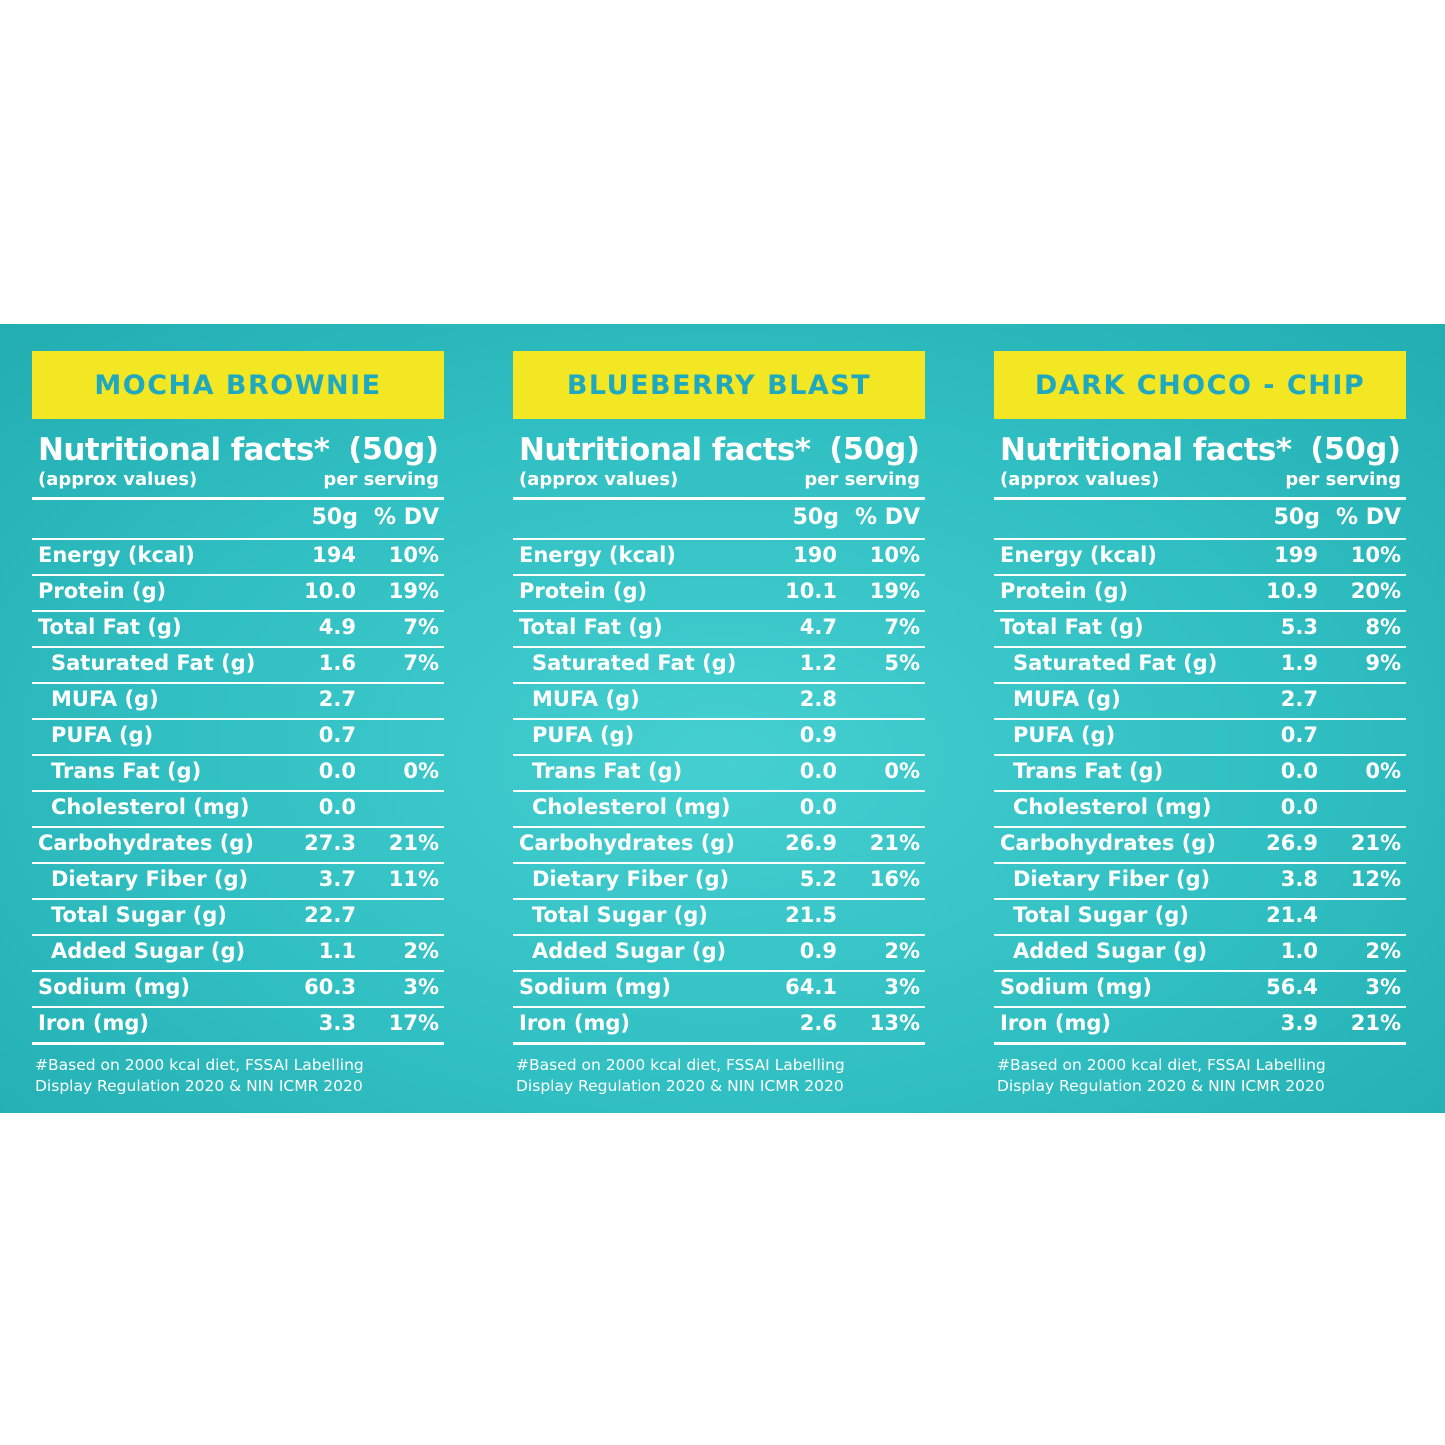 Image resolution: width=1445 pixels, height=1445 pixels. Describe the element at coordinates (337, 1023) in the screenshot. I see `nutrient-value: 3.3` at that location.